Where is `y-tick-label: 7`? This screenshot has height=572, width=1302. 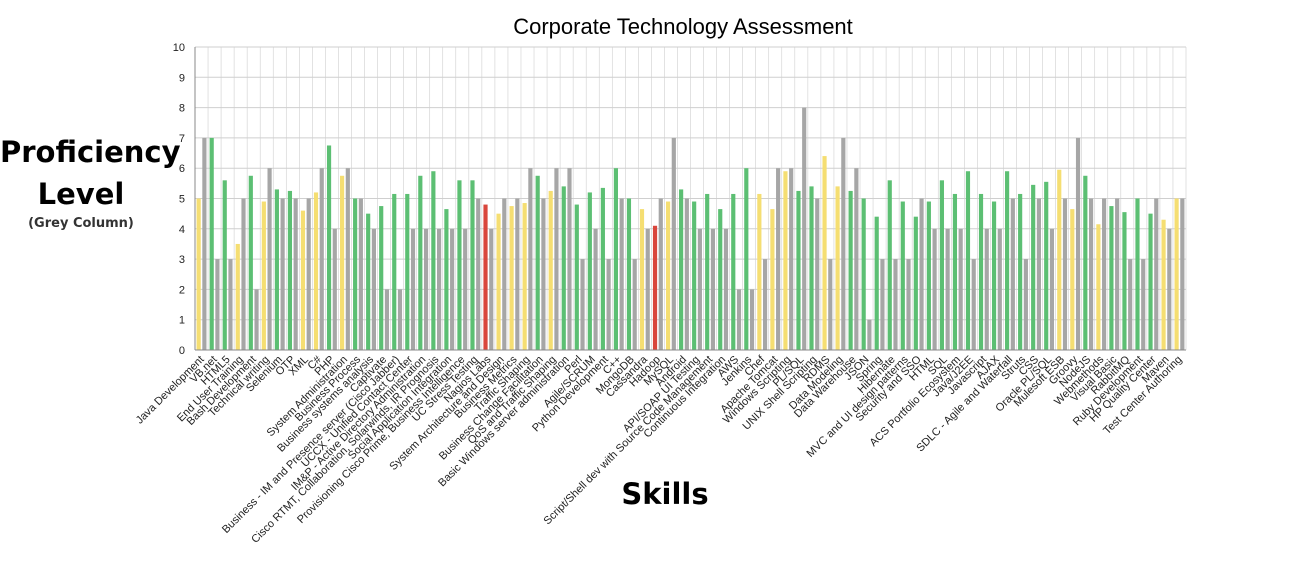
y-tick-label: 7 is located at coordinates (182, 139).